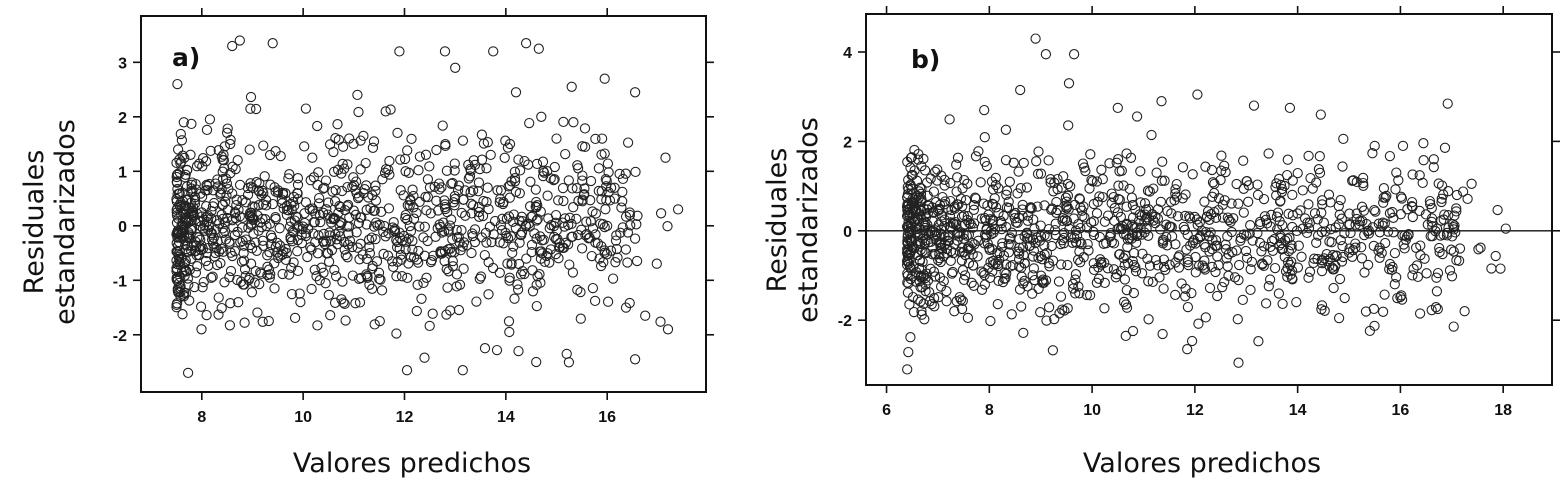 The height and width of the screenshot is (497, 1568). What do you see at coordinates (607, 417) in the screenshot?
I see `x-tick-label: 16` at bounding box center [607, 417].